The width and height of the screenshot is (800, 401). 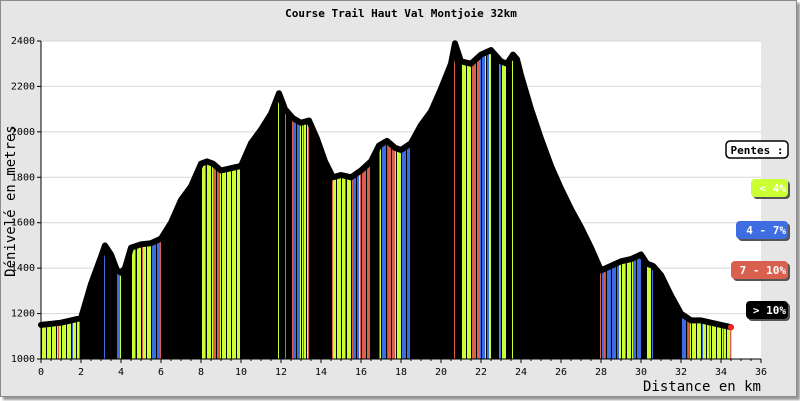 I want to click on y-tick-labels: 1000 1200 1400 1600 1800 2000 2200 2400, so click(x=26, y=200).